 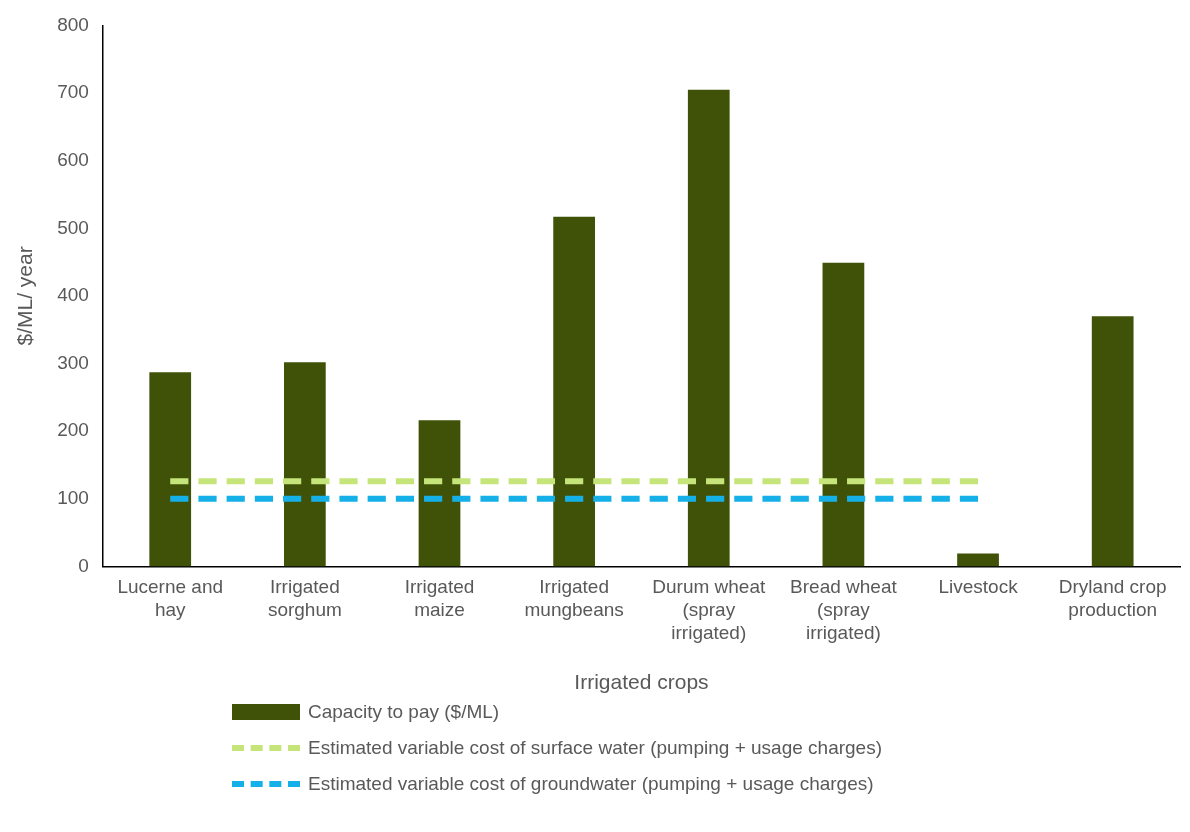 I want to click on y-tick-label: 700, so click(x=73, y=92).